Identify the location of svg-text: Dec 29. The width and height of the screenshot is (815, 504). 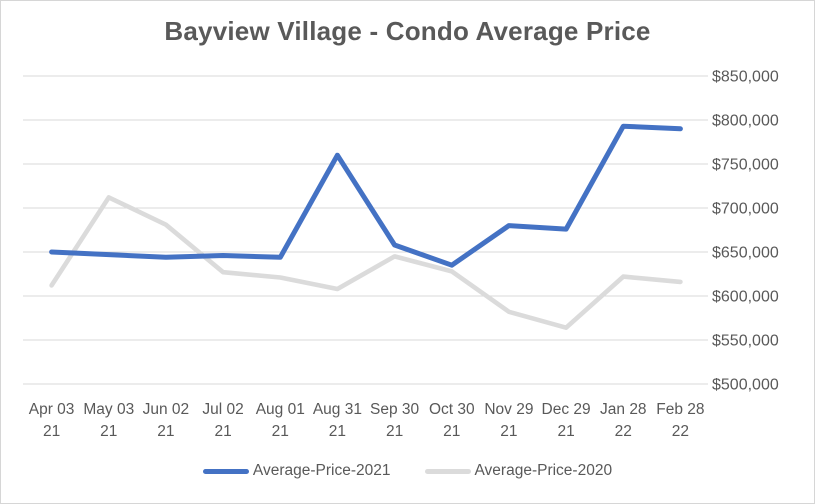
(566, 409).